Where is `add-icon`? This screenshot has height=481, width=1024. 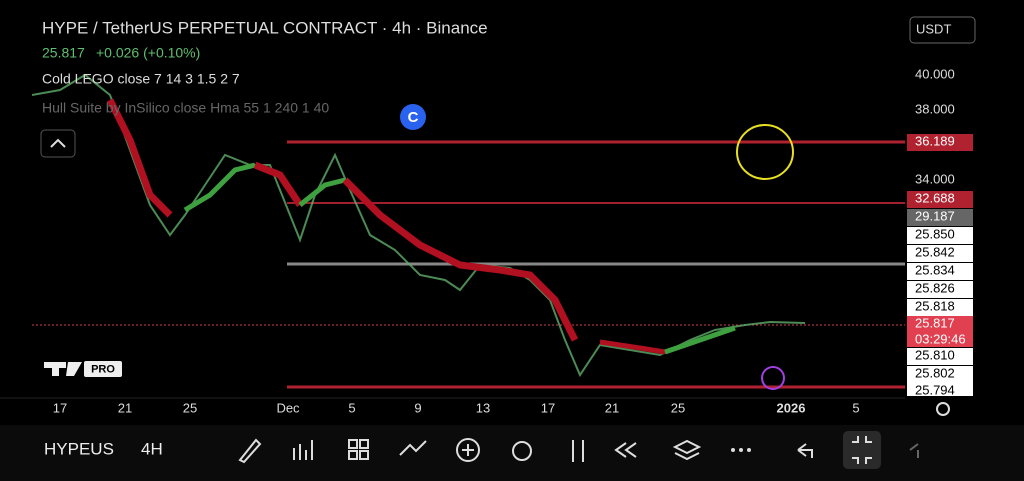
add-icon is located at coordinates (468, 450).